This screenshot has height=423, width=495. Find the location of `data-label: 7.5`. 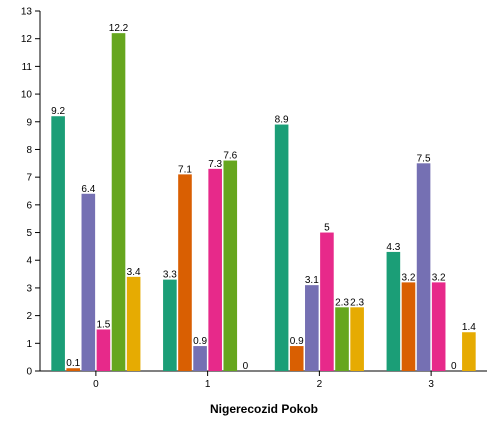

data-label: 7.5 is located at coordinates (424, 158).